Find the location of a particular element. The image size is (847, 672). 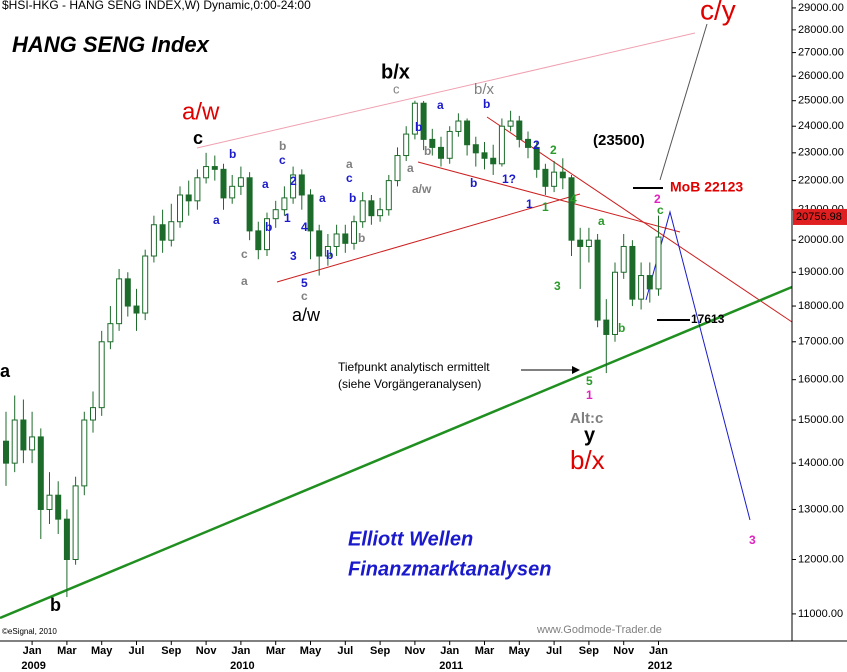

y-tick-label: 13000.00 is located at coordinates (821, 509).